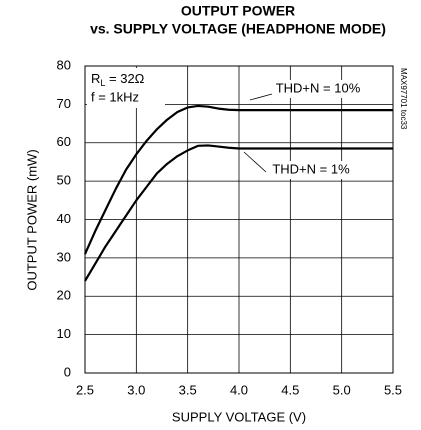 The height and width of the screenshot is (430, 421). I want to click on legend-label: THD+N = 10%, so click(318, 87).